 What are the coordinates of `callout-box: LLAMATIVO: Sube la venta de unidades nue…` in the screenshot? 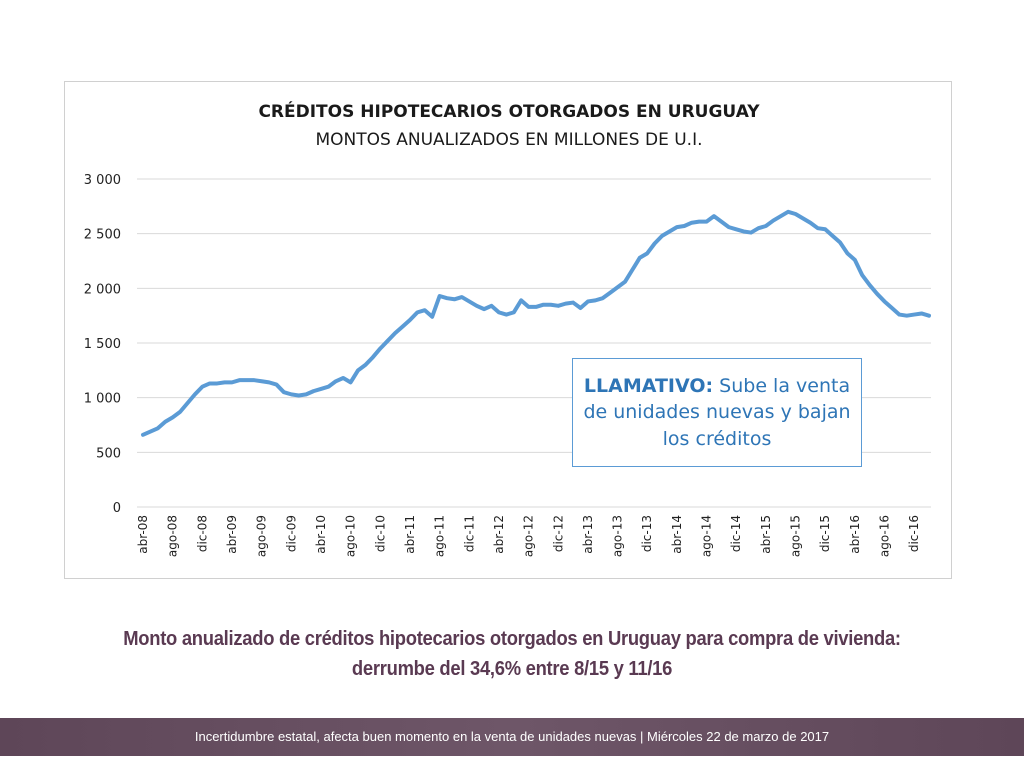 It's located at (717, 412).